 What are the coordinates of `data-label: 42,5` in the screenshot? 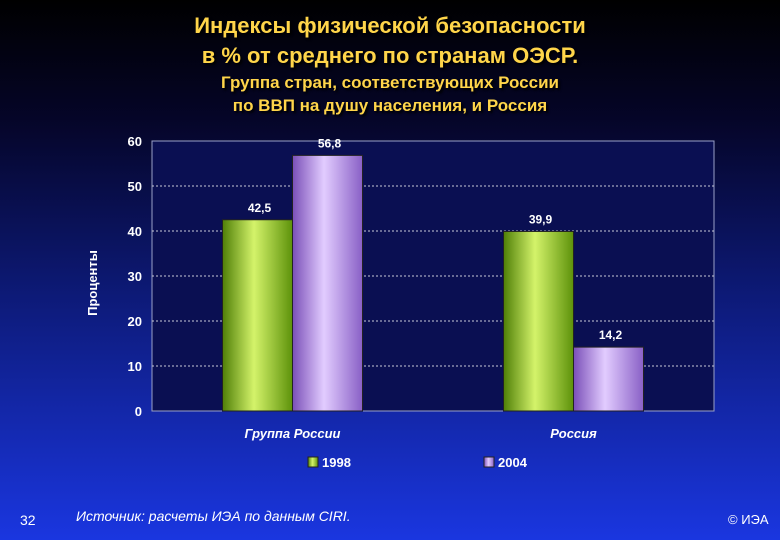 It's located at (260, 208).